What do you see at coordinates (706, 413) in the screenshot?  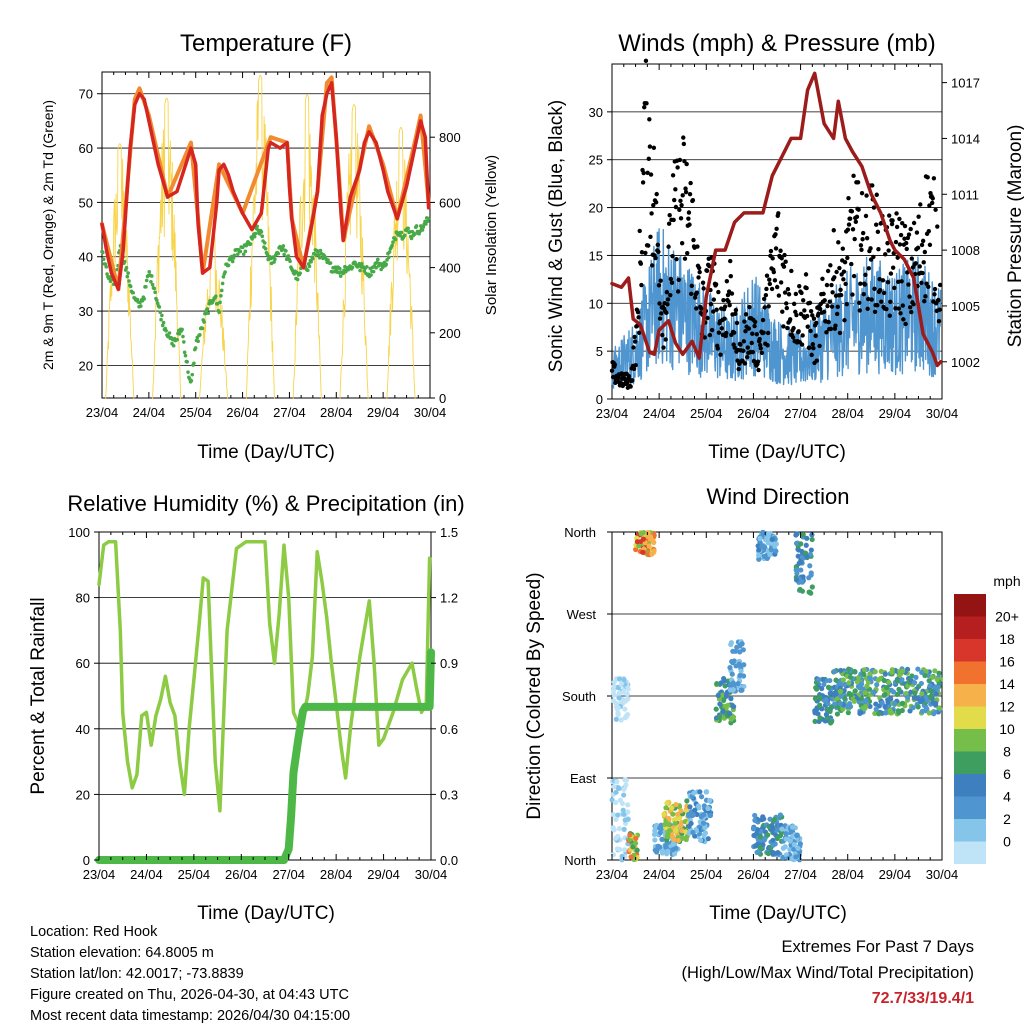 I see `x-tick-label: 25/04` at bounding box center [706, 413].